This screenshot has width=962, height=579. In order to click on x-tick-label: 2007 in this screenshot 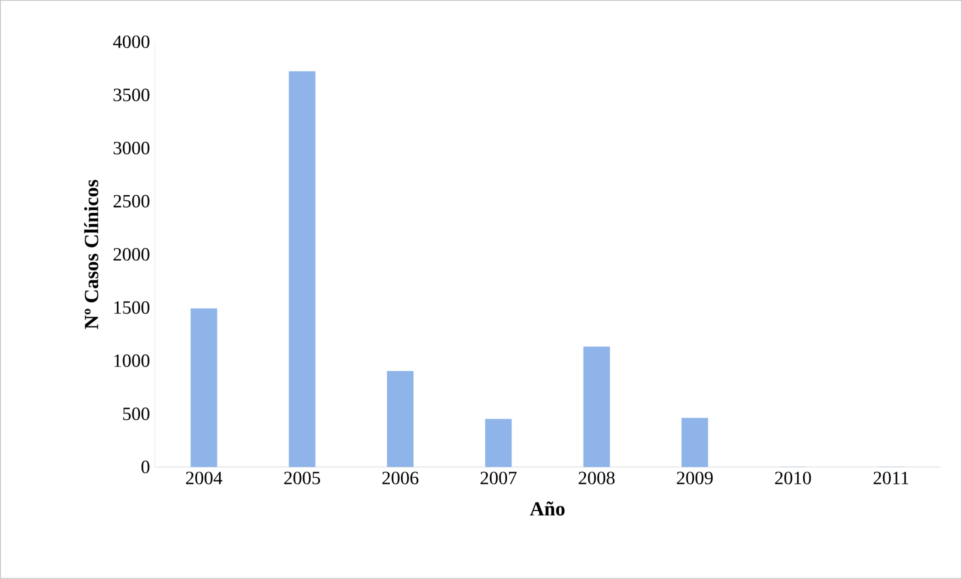, I will do `click(498, 478)`.